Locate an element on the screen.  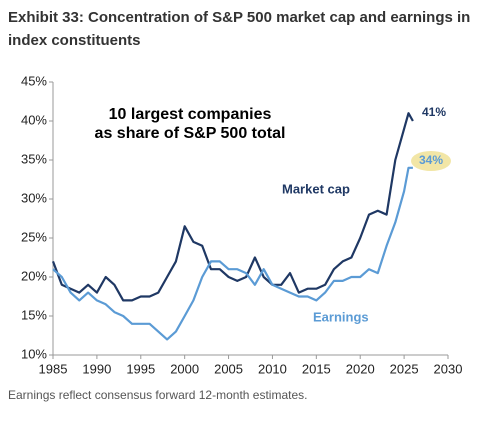
x-tick-label: 1985 is located at coordinates (53, 368).